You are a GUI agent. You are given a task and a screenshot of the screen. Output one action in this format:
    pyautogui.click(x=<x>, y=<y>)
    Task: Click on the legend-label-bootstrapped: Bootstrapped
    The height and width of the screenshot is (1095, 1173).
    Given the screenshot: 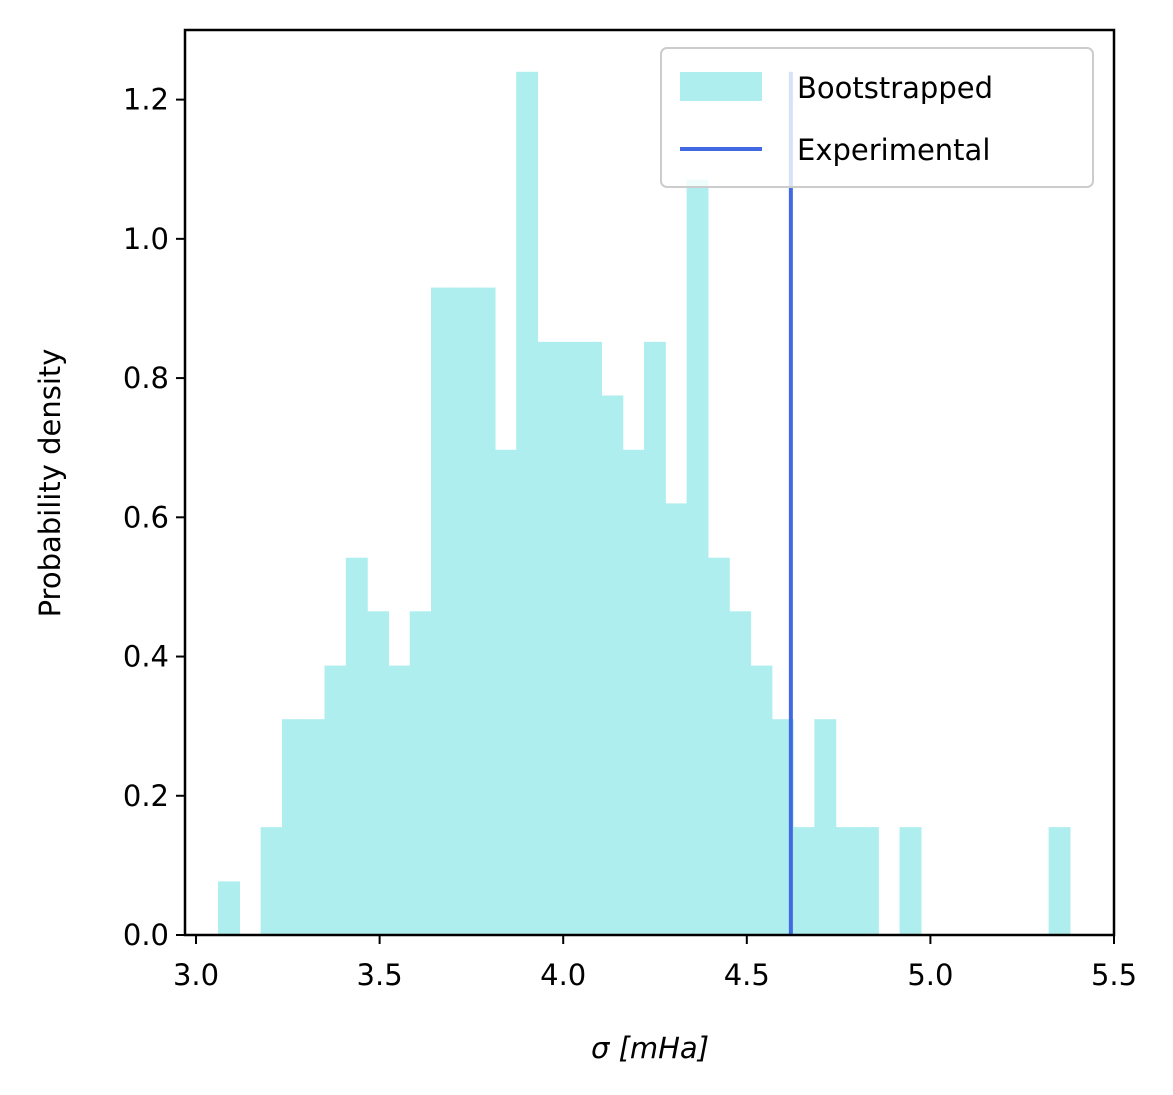 What is the action you would take?
    pyautogui.click(x=895, y=88)
    